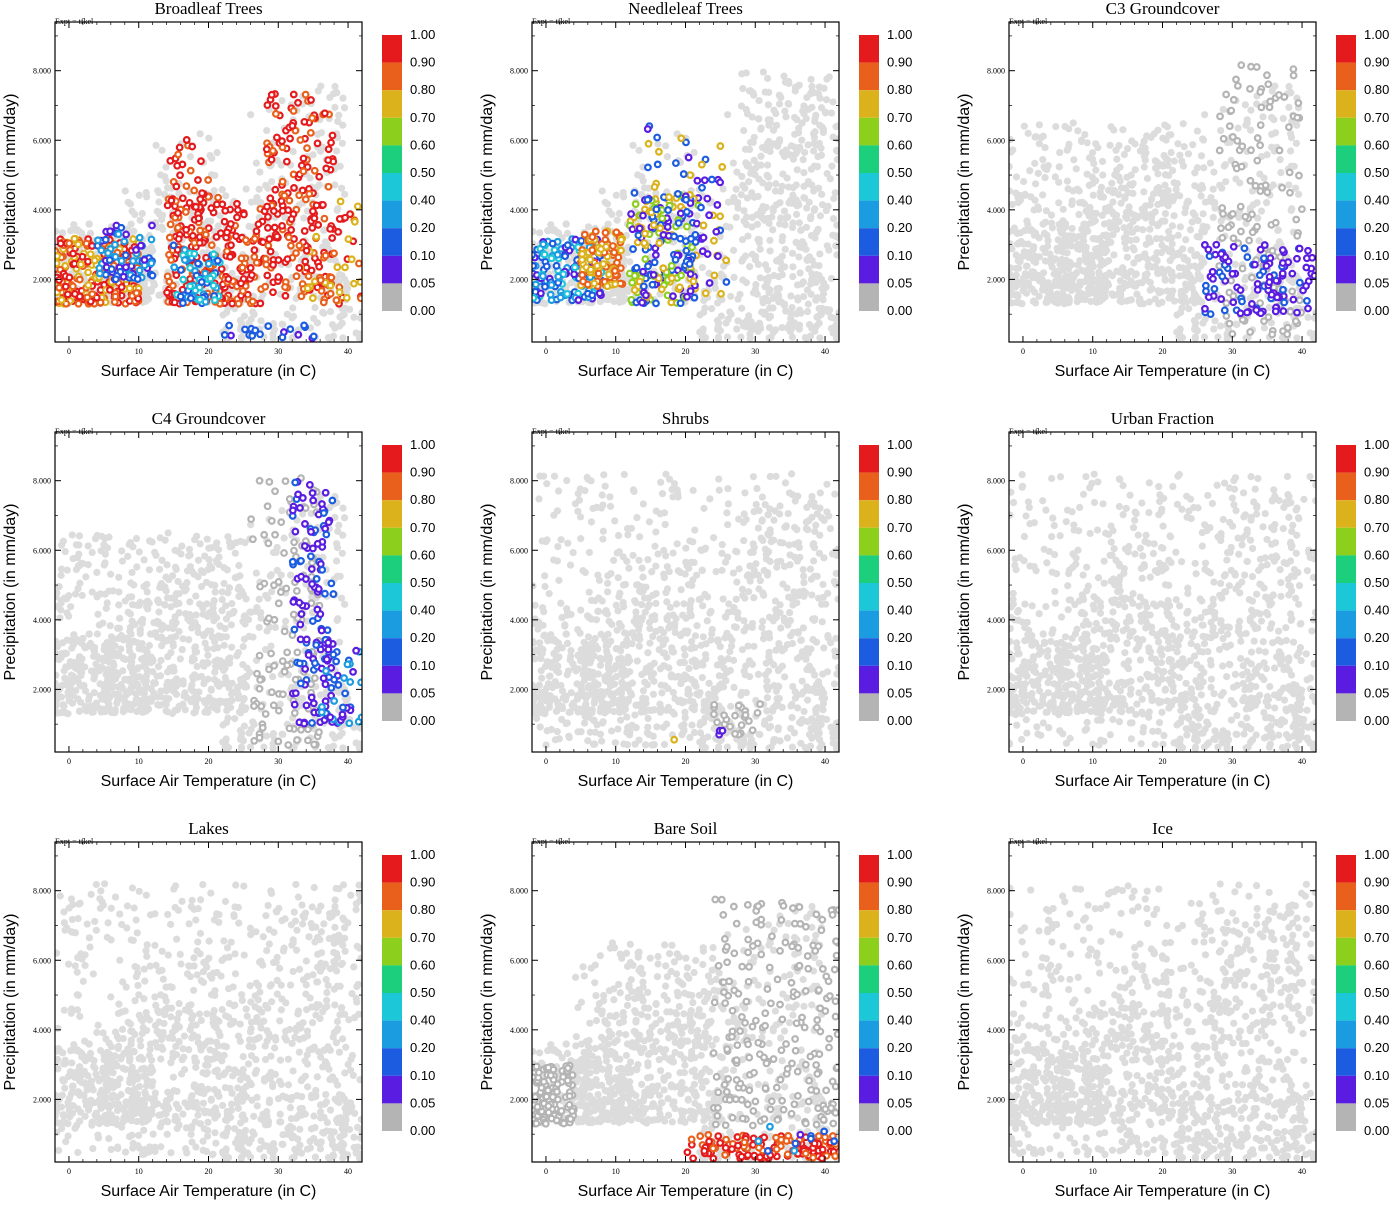 This screenshot has height=1220, width=1393. What do you see at coordinates (1376, 34) in the screenshot?
I see `colorbar-label: 1.00` at bounding box center [1376, 34].